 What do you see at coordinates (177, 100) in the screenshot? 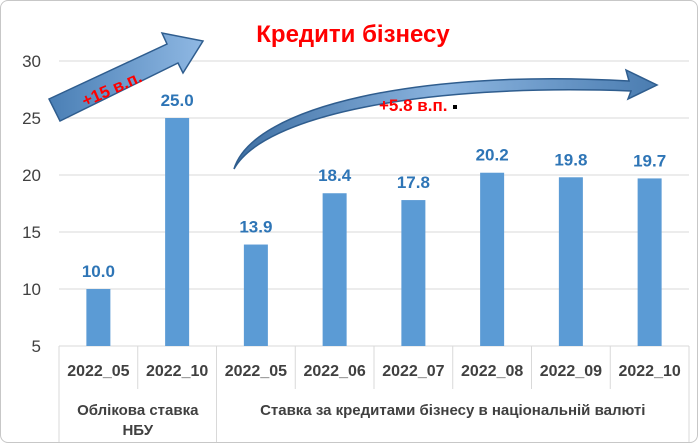
I see `bar-value-label: 25.0` at bounding box center [177, 100].